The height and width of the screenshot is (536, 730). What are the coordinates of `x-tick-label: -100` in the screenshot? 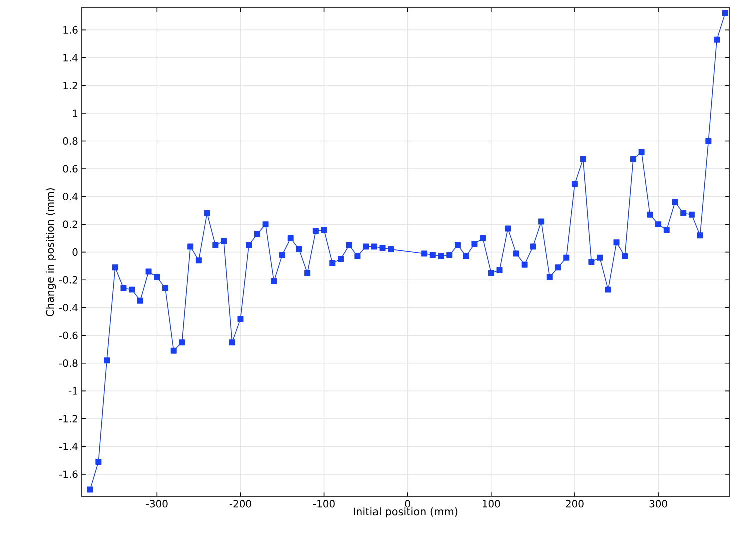 It's located at (324, 504).